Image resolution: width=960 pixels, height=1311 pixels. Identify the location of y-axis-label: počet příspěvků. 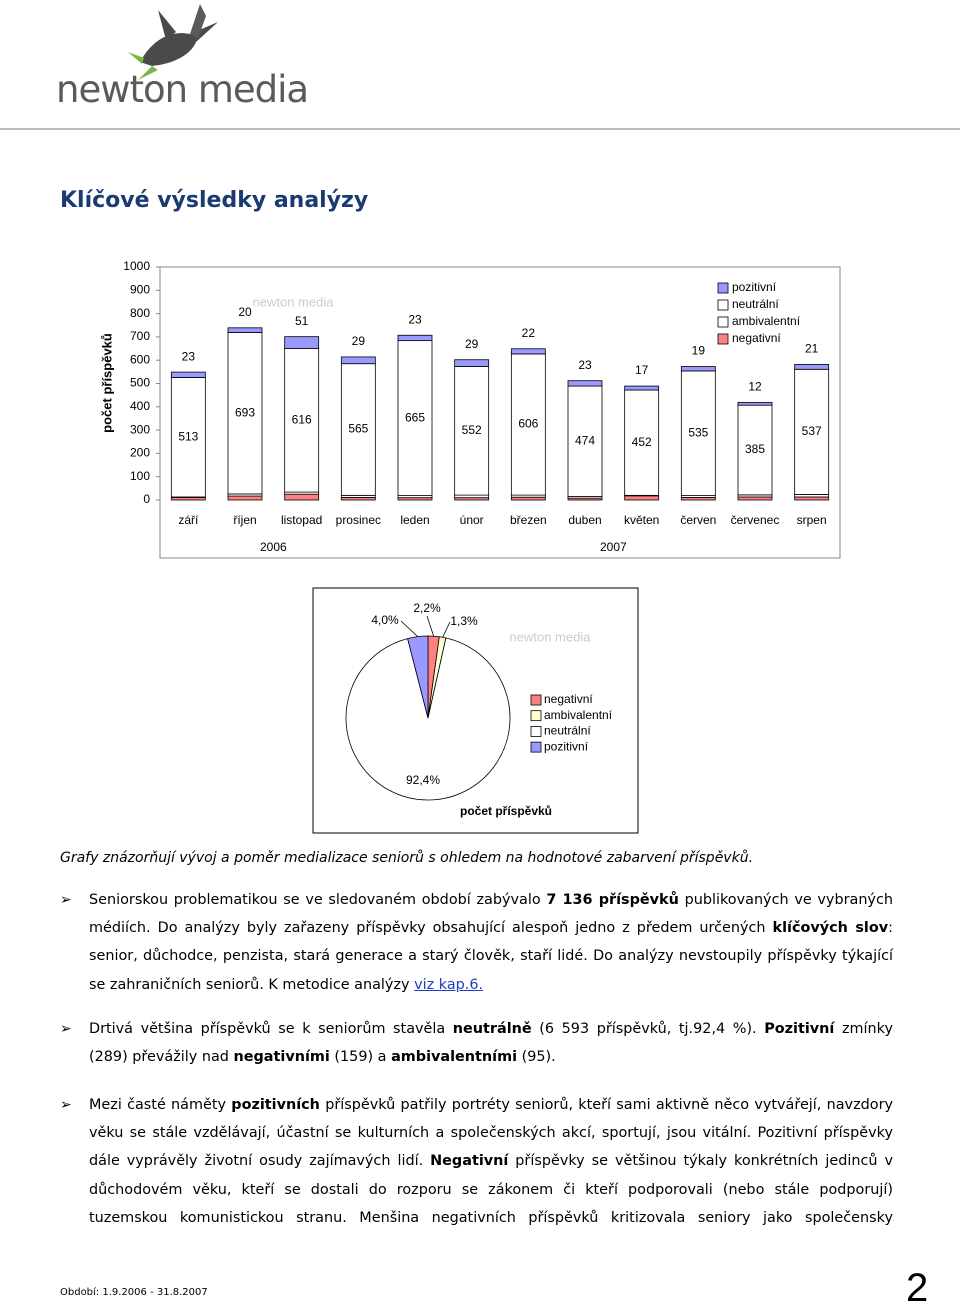
(106, 383).